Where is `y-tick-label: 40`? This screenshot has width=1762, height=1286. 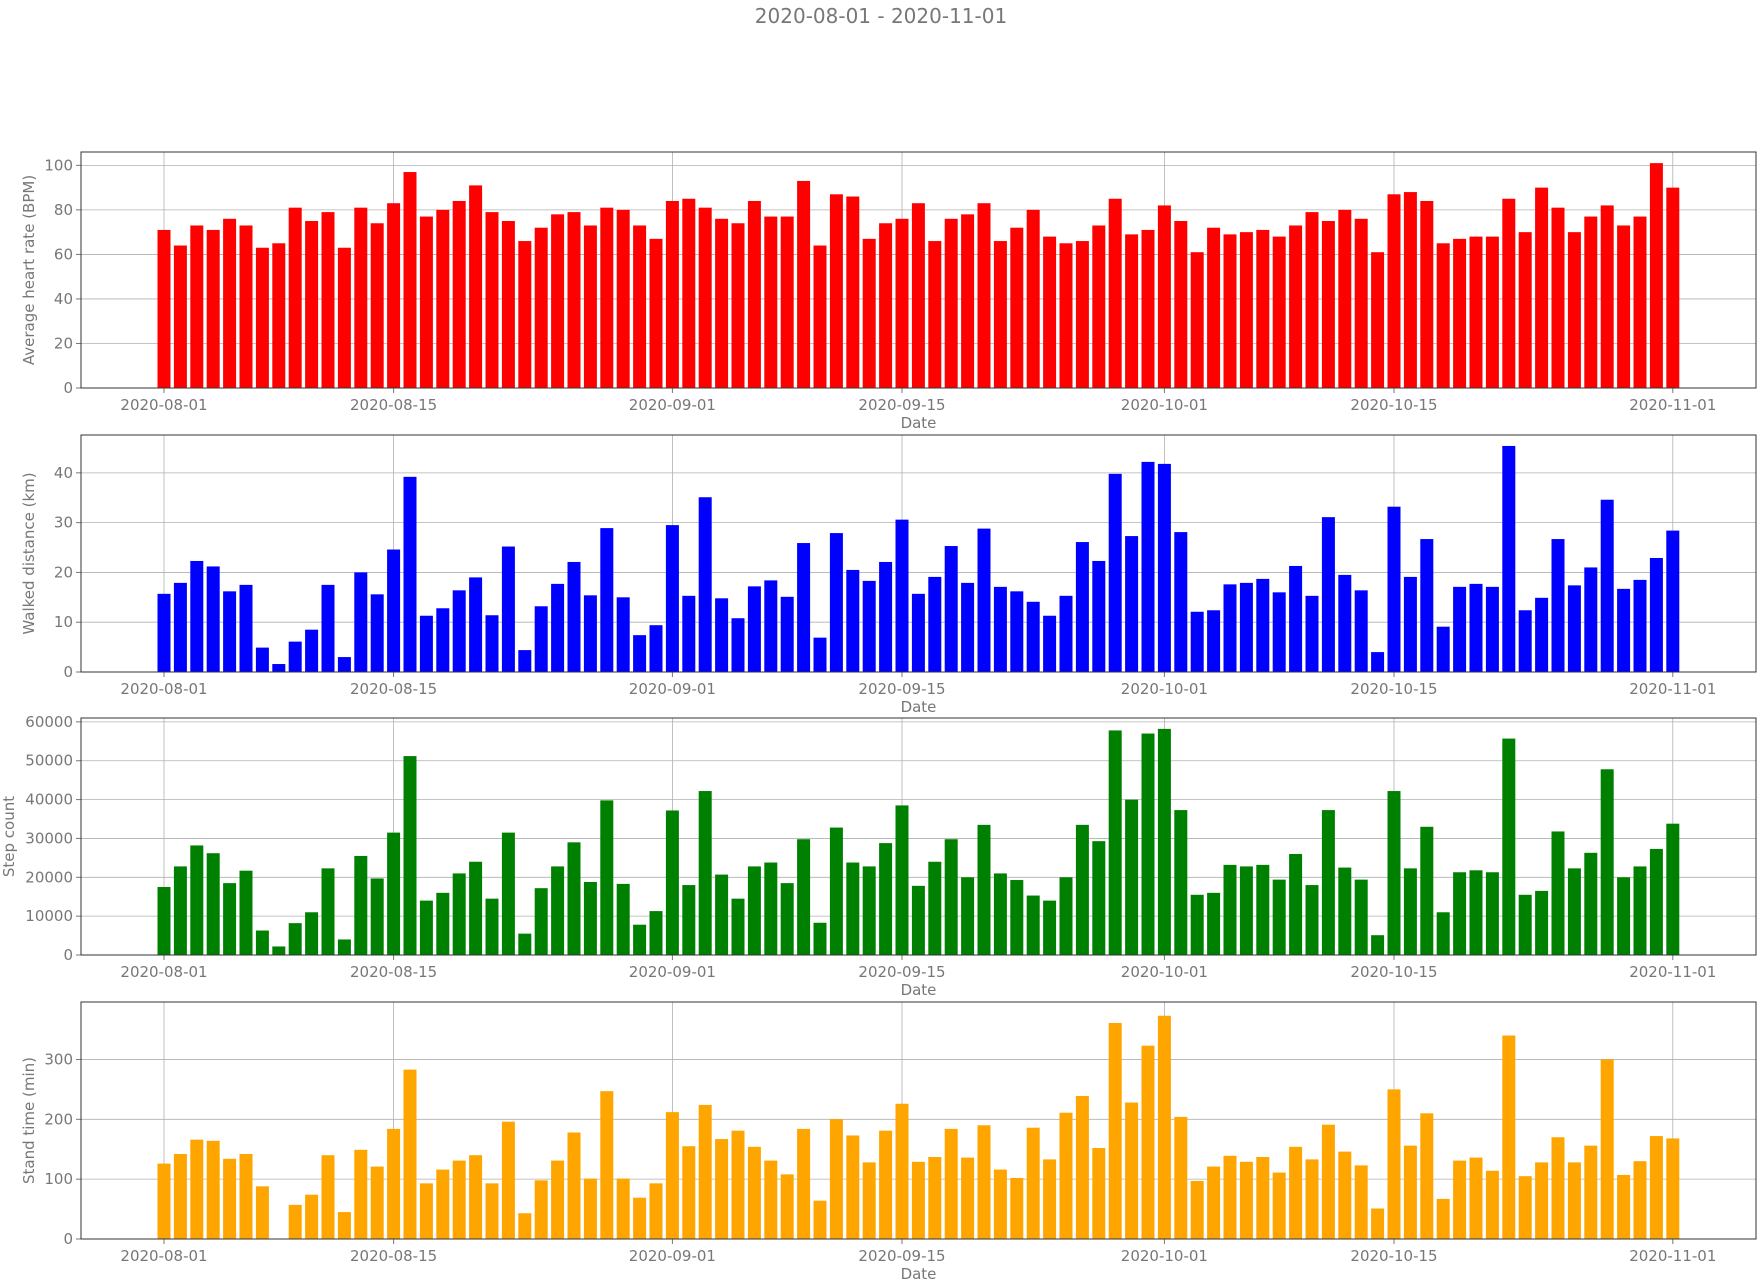
y-tick-label: 40 is located at coordinates (63, 473).